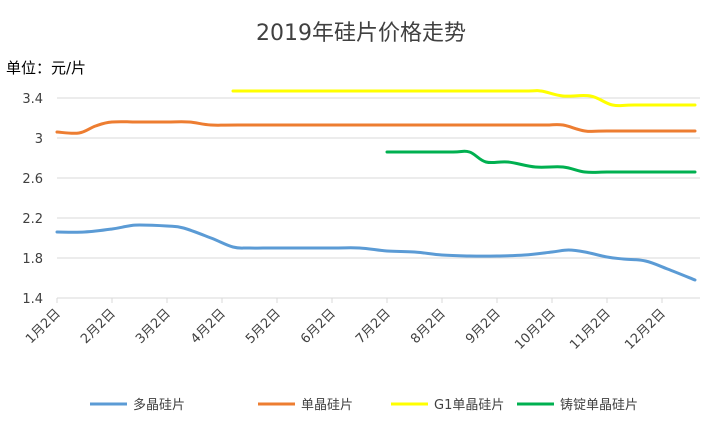 This screenshot has height=434, width=722. Describe the element at coordinates (469, 405) in the screenshot. I see `legend-label: G1单晶硅片` at that location.